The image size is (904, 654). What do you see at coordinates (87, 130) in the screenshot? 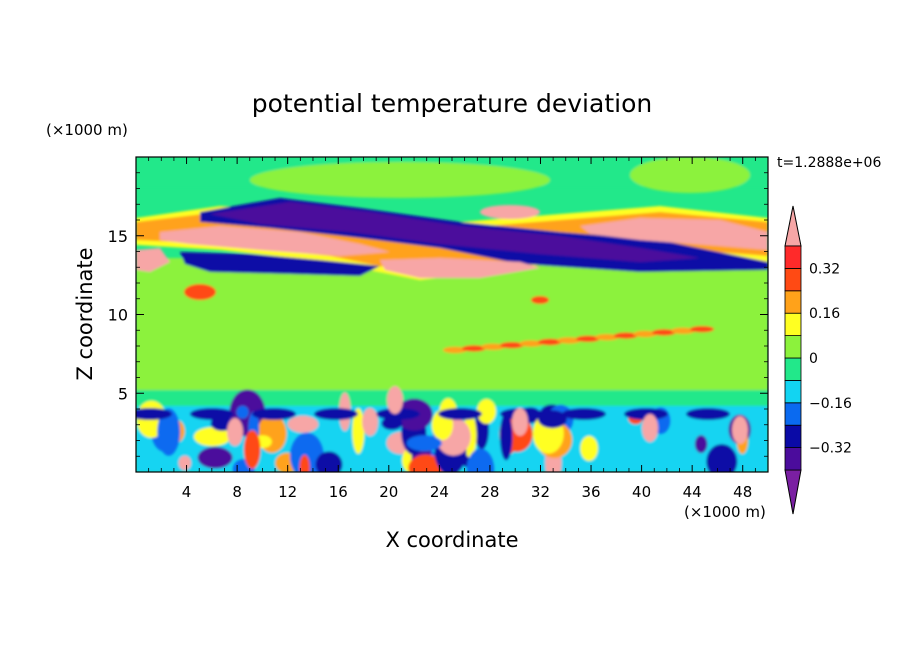
I see `y-unit-label: (×1000 m)` at bounding box center [87, 130].